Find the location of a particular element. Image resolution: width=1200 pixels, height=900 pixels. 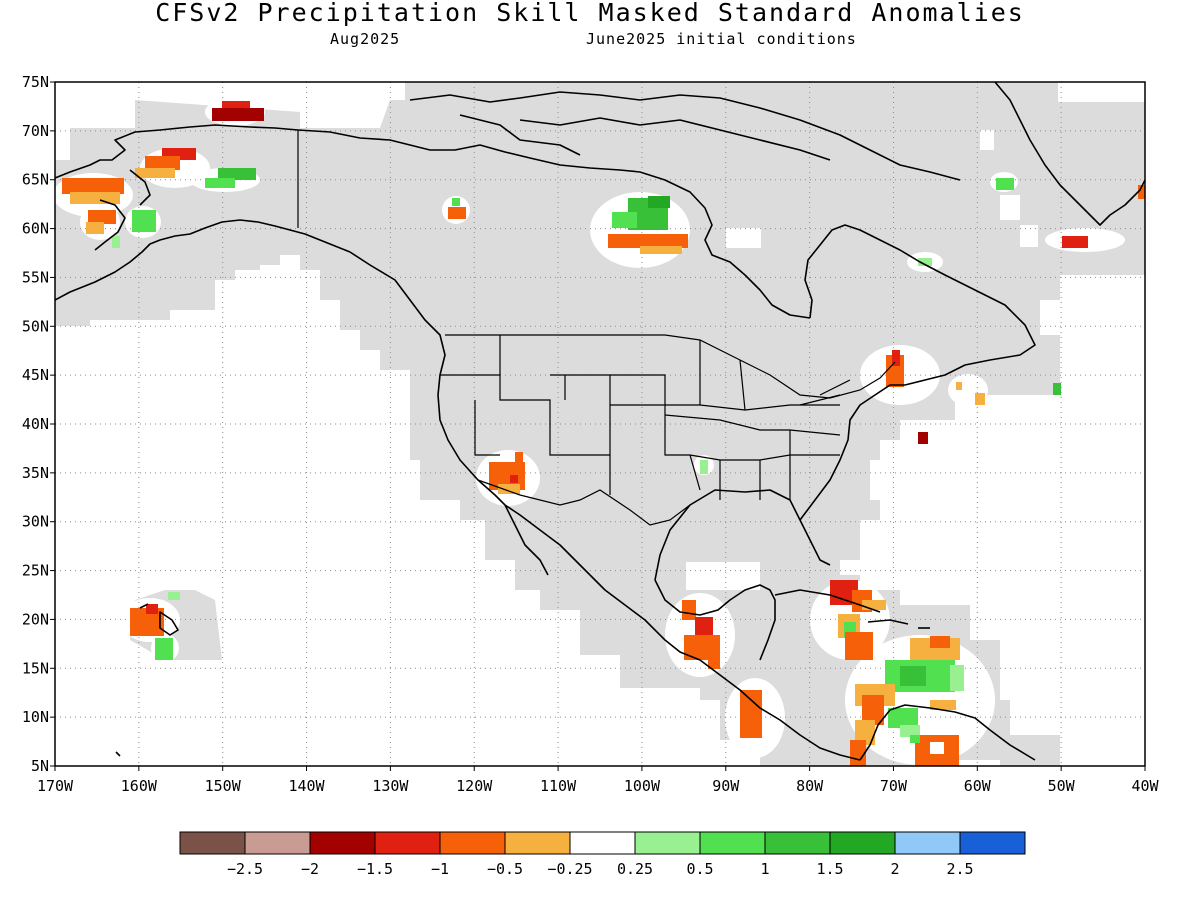

lon-label: 160W is located at coordinates (139, 786).